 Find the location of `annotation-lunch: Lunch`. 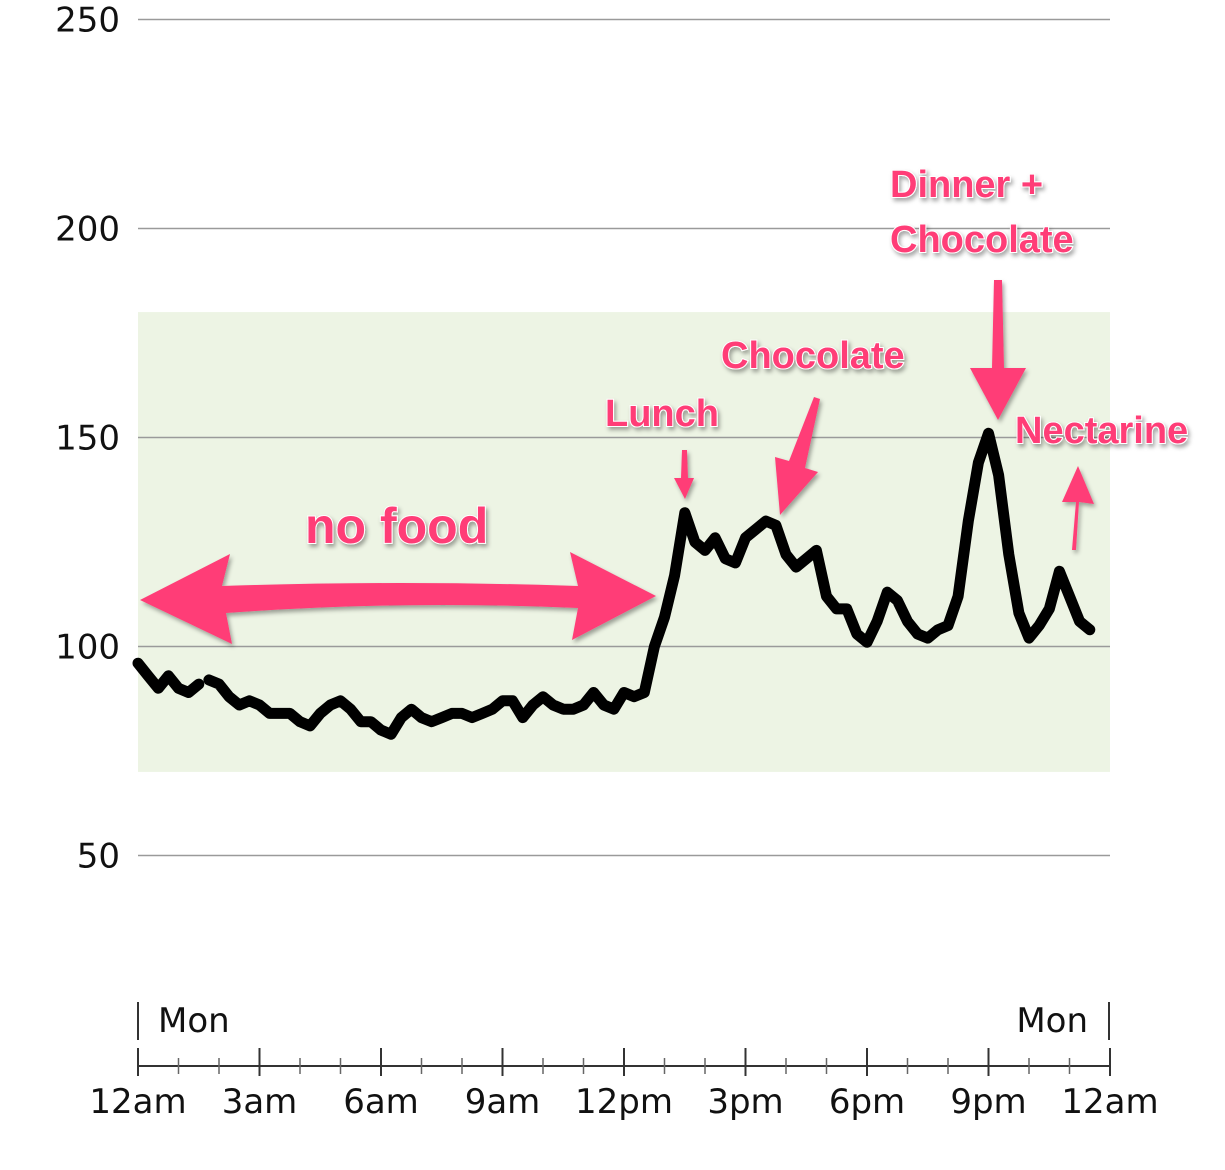

annotation-lunch: Lunch is located at coordinates (662, 414).